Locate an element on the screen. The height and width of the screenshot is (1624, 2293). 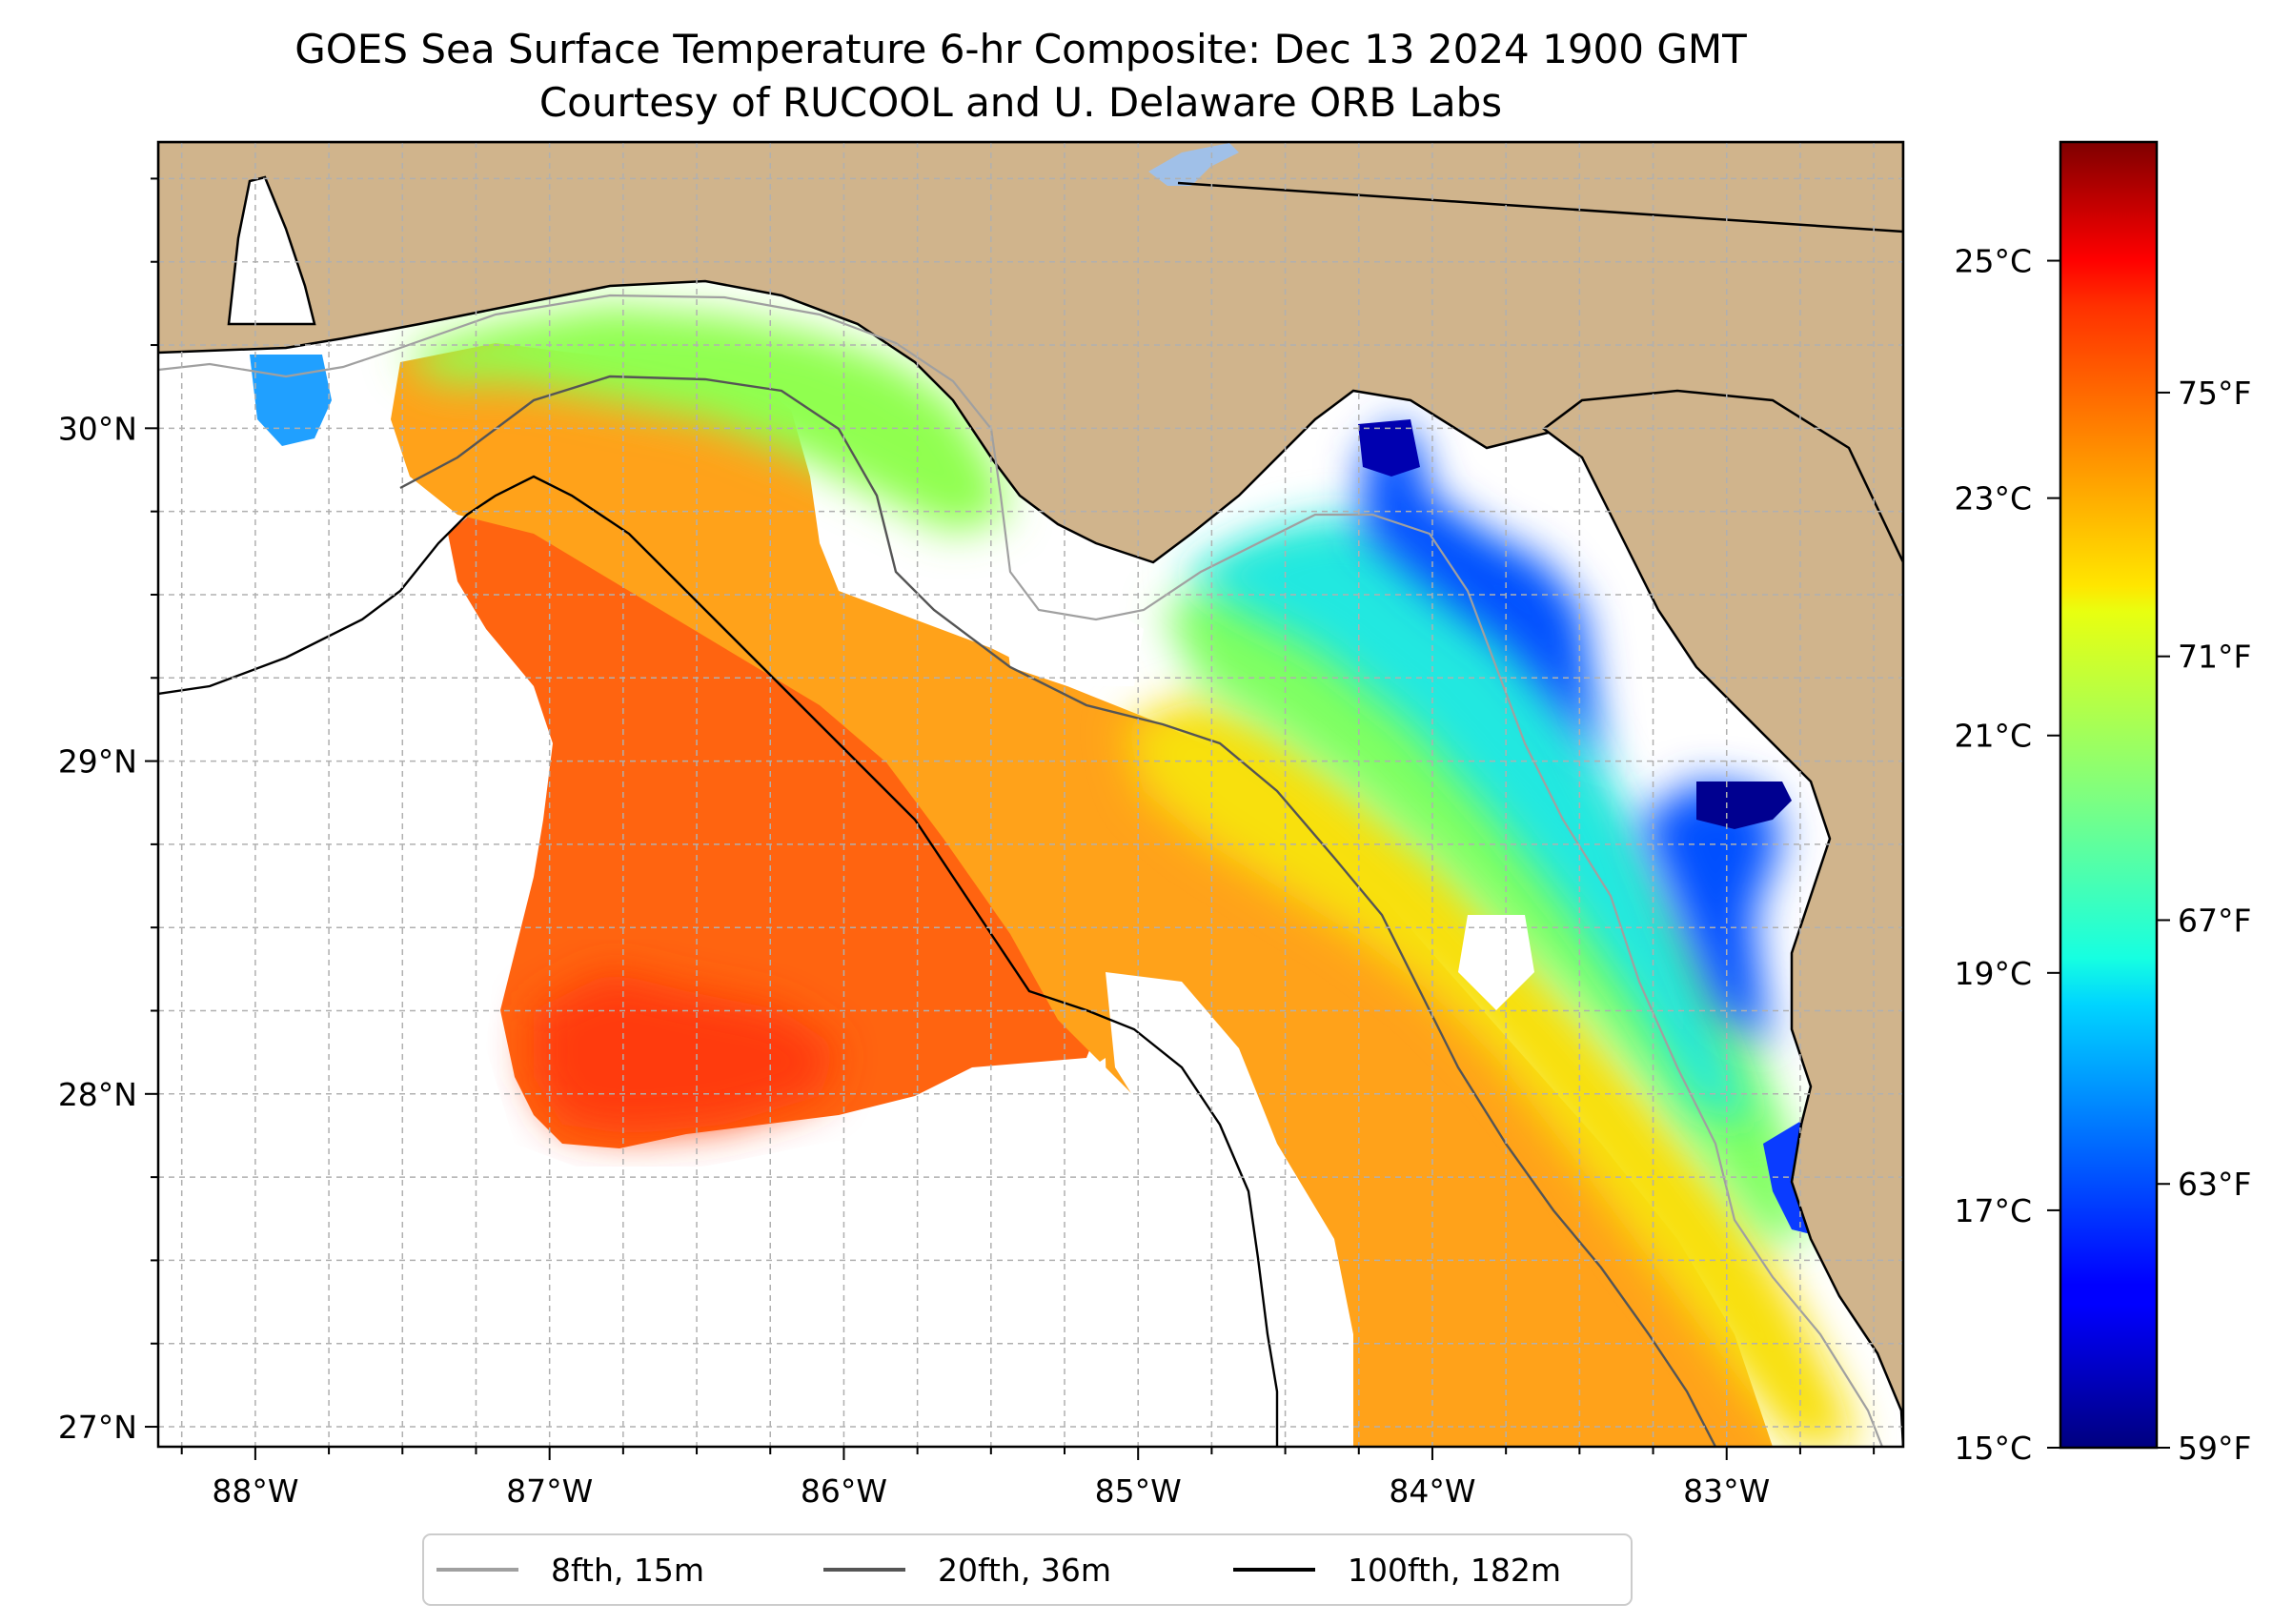
sst-cyan-nearshore is located at coordinates (1468, 820).